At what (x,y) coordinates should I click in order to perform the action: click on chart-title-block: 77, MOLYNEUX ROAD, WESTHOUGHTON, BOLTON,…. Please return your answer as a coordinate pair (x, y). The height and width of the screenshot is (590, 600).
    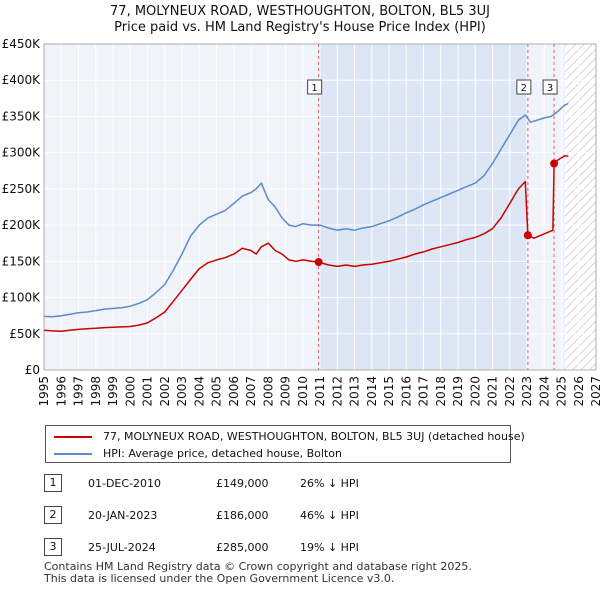
    Looking at the image, I should click on (300, 20).